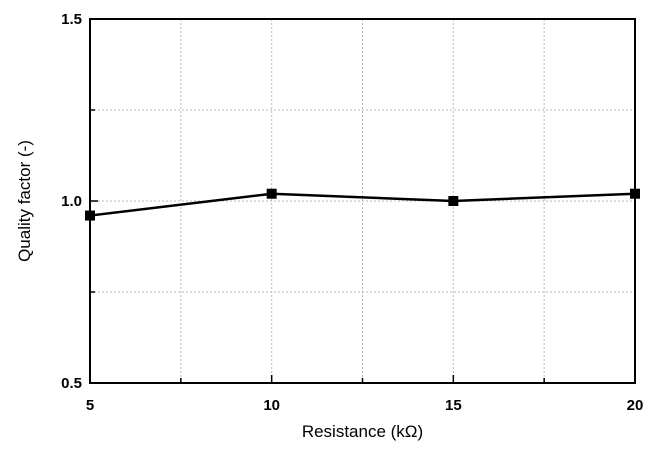 This screenshot has width=659, height=449. What do you see at coordinates (453, 405) in the screenshot?
I see `x-tick-label: 15` at bounding box center [453, 405].